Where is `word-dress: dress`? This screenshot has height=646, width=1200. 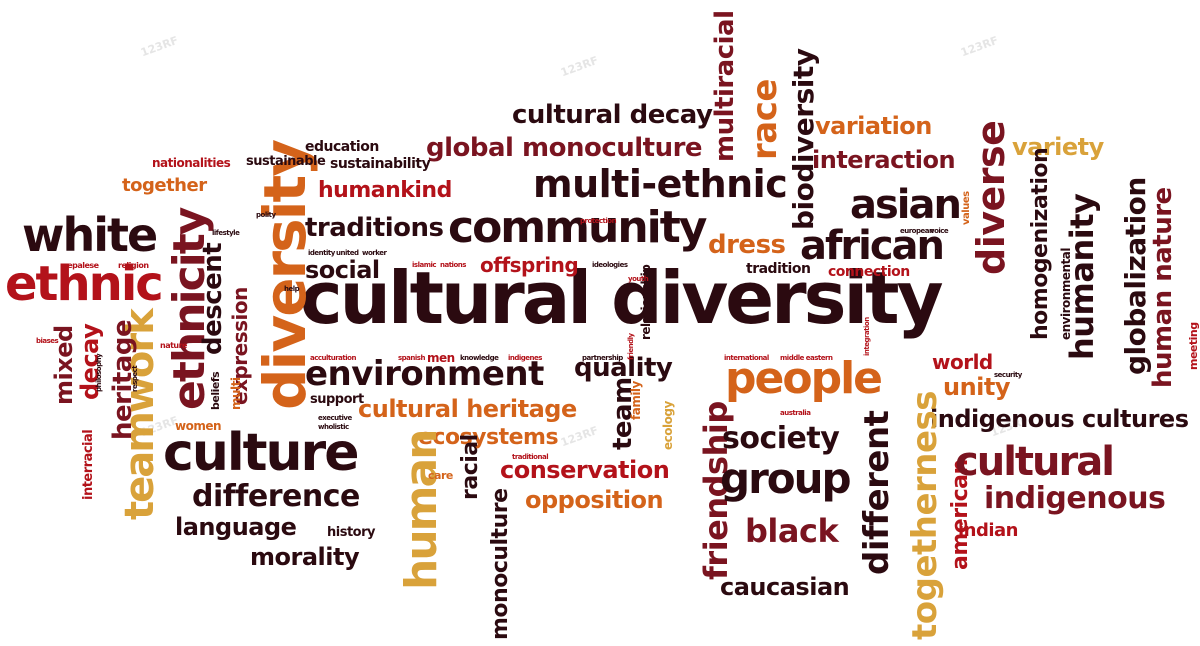 word-dress: dress is located at coordinates (747, 245).